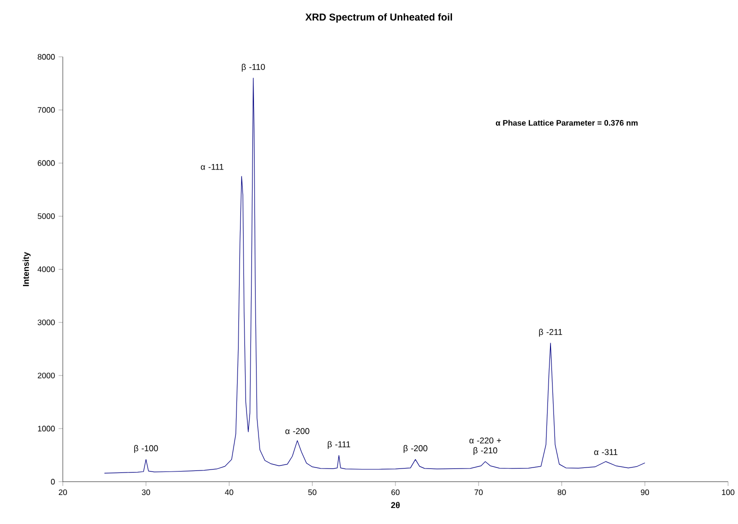  What do you see at coordinates (485, 447) in the screenshot?
I see `annotation: α -220 + β -210` at bounding box center [485, 447].